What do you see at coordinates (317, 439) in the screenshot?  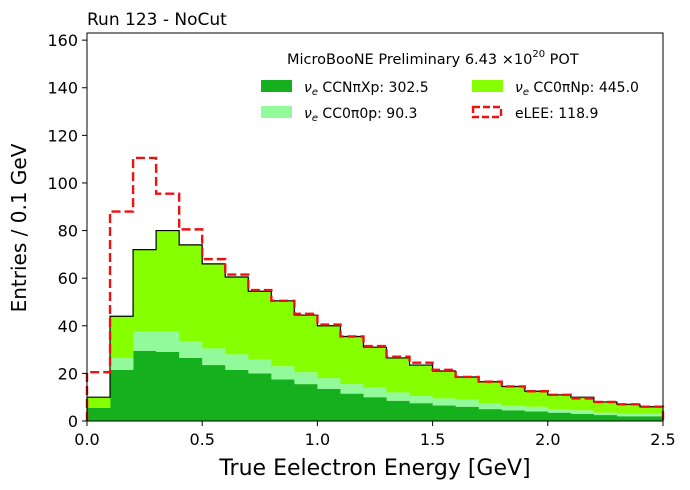 I see `x-tick-label-2: 1.0` at bounding box center [317, 439].